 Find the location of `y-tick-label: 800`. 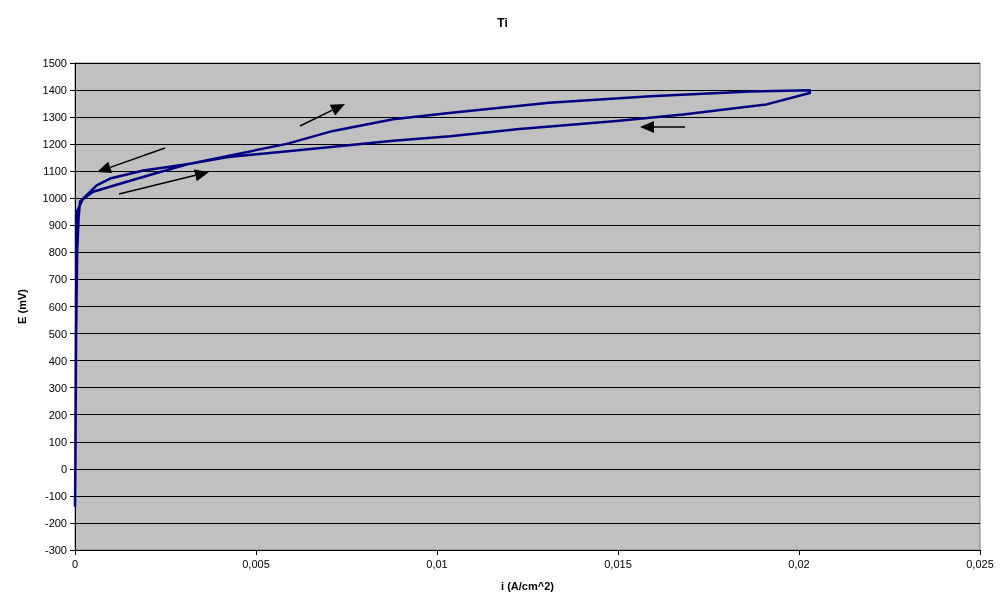

y-tick-label: 800 is located at coordinates (57, 252).